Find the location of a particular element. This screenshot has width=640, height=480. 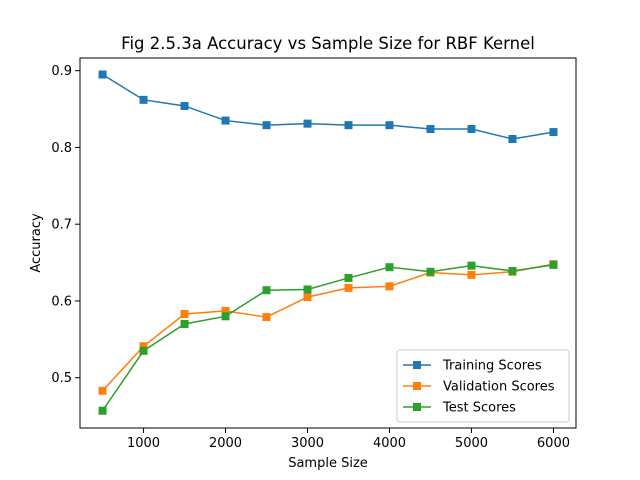

series-line-training-scores is located at coordinates (328, 106).